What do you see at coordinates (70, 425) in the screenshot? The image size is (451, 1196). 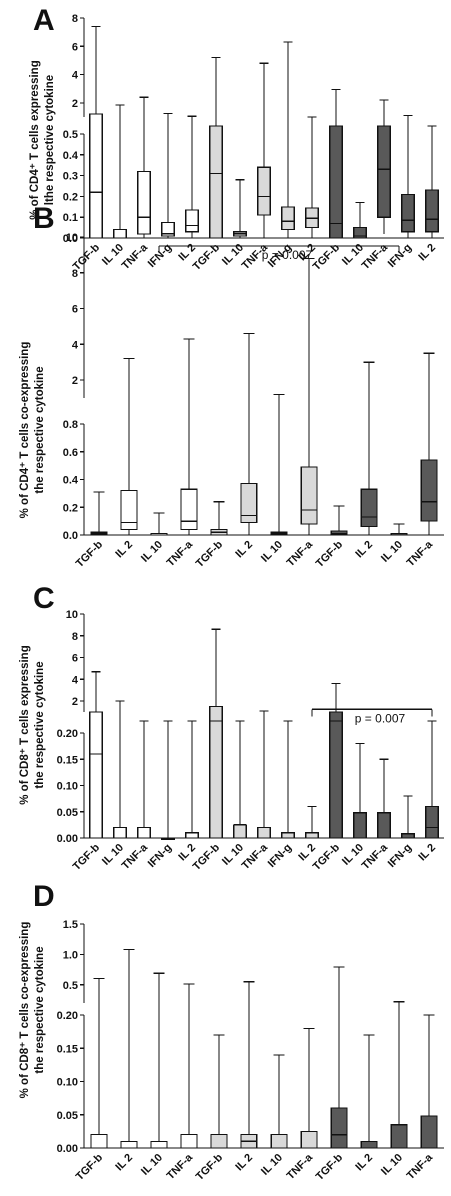 I see `y-tick-label: 0.8` at bounding box center [70, 425].